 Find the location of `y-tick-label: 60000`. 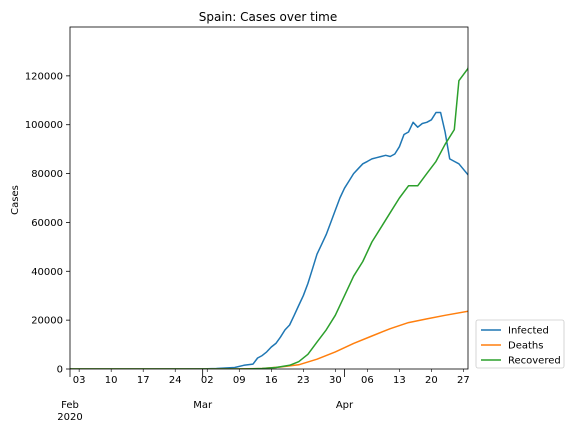

y-tick-label: 60000 is located at coordinates (47, 223).